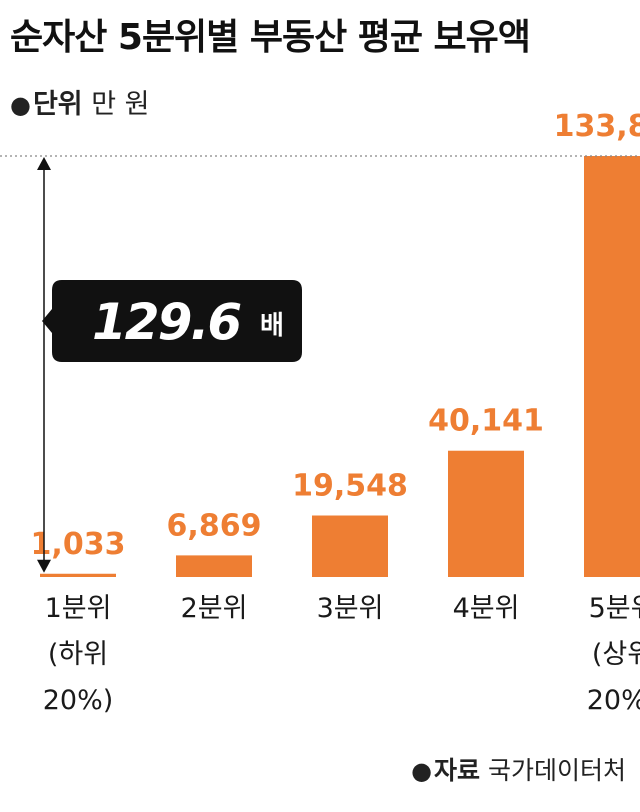 Image resolution: width=640 pixels, height=812 pixels. What do you see at coordinates (44, 566) in the screenshot?
I see `arrow-down-icon` at bounding box center [44, 566].